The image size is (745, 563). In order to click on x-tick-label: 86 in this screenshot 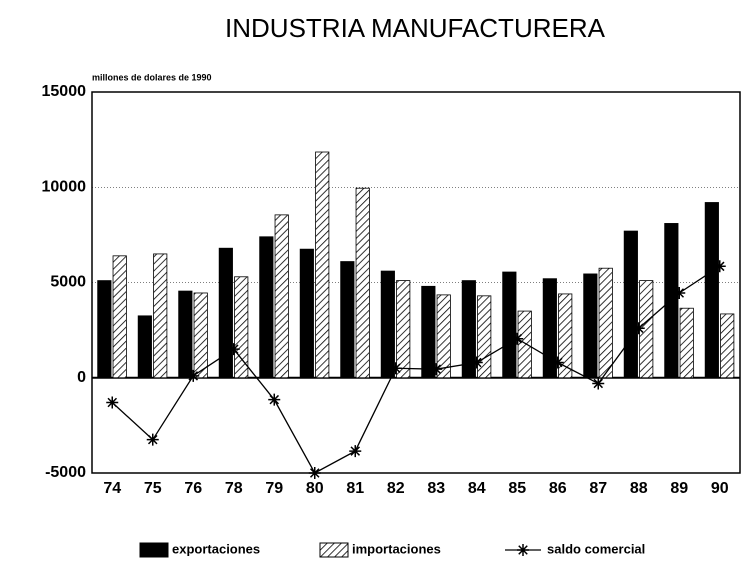, I will do `click(558, 488)`.